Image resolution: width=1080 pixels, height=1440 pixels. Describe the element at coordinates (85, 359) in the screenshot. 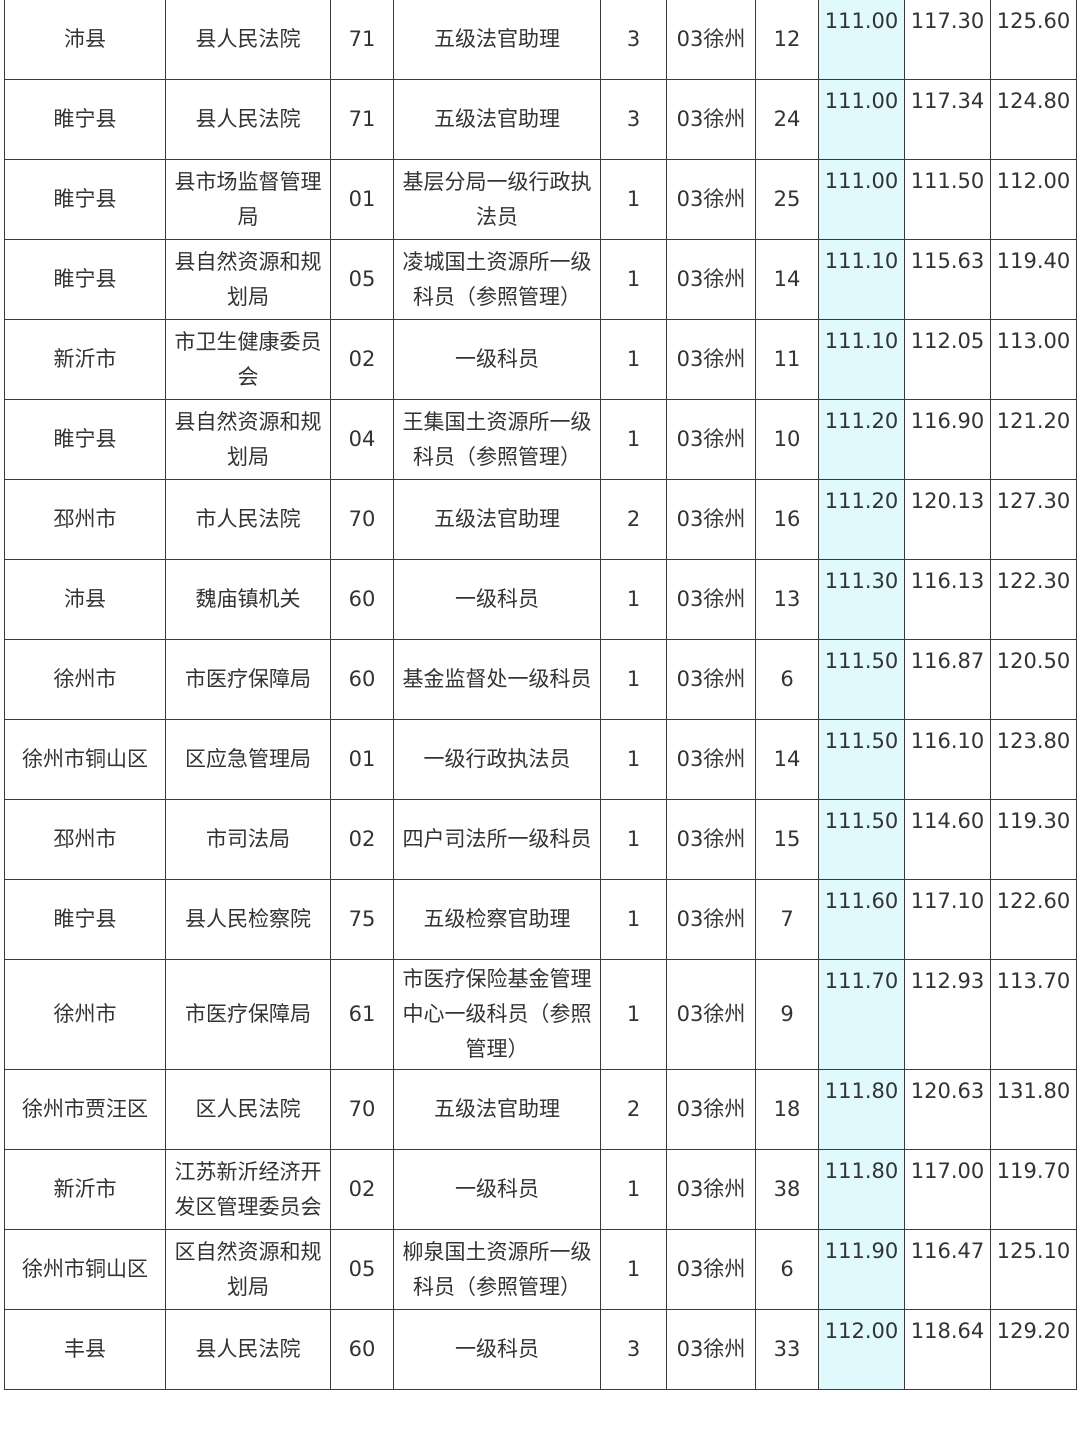

I see `region-cell: 新沂市` at that location.